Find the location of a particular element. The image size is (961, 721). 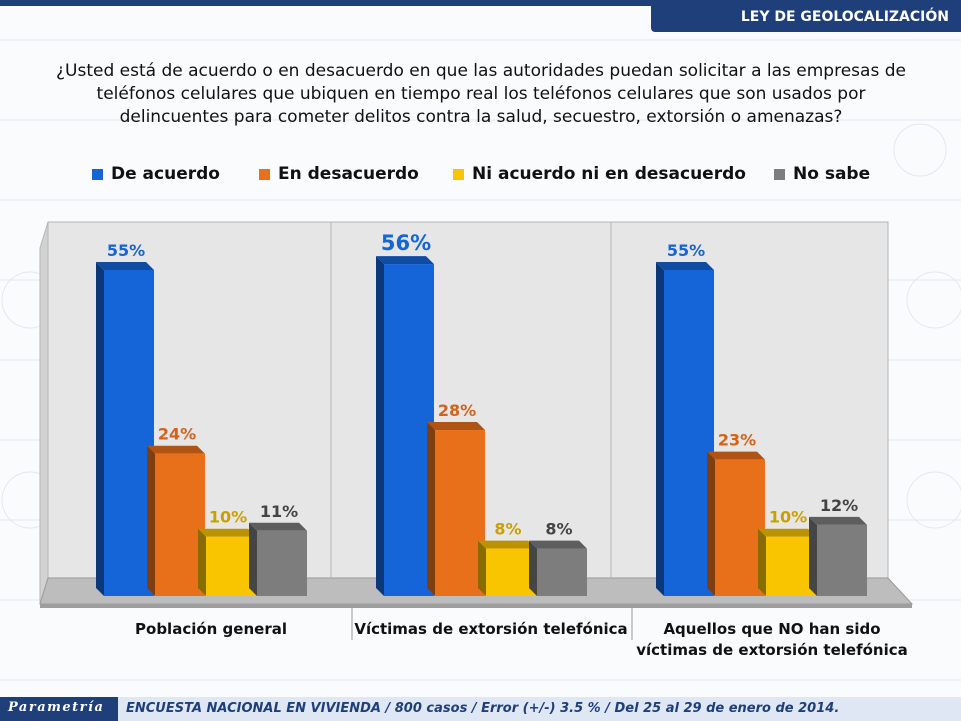

bar-value-label: 12% is located at coordinates (839, 505).